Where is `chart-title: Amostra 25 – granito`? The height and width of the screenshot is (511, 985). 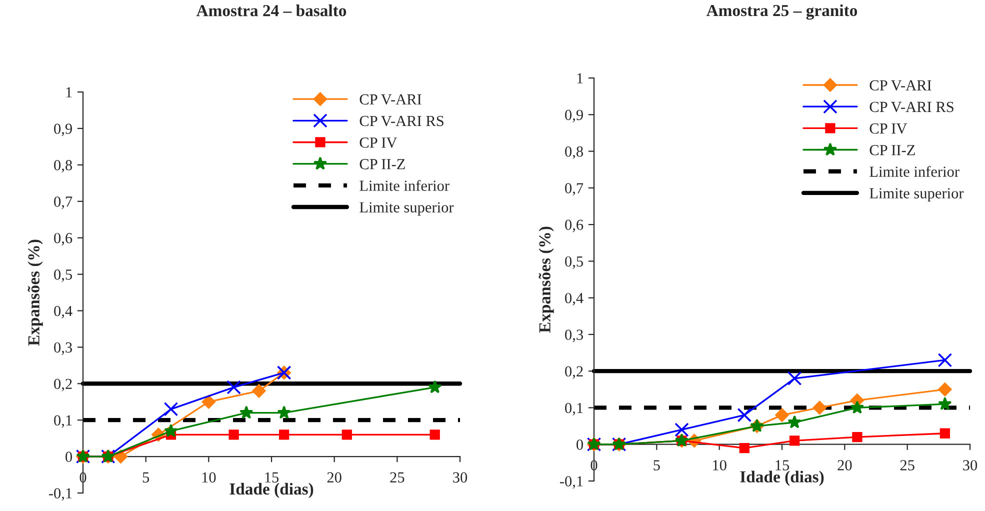
chart-title: Amostra 25 – granito is located at coordinates (782, 12).